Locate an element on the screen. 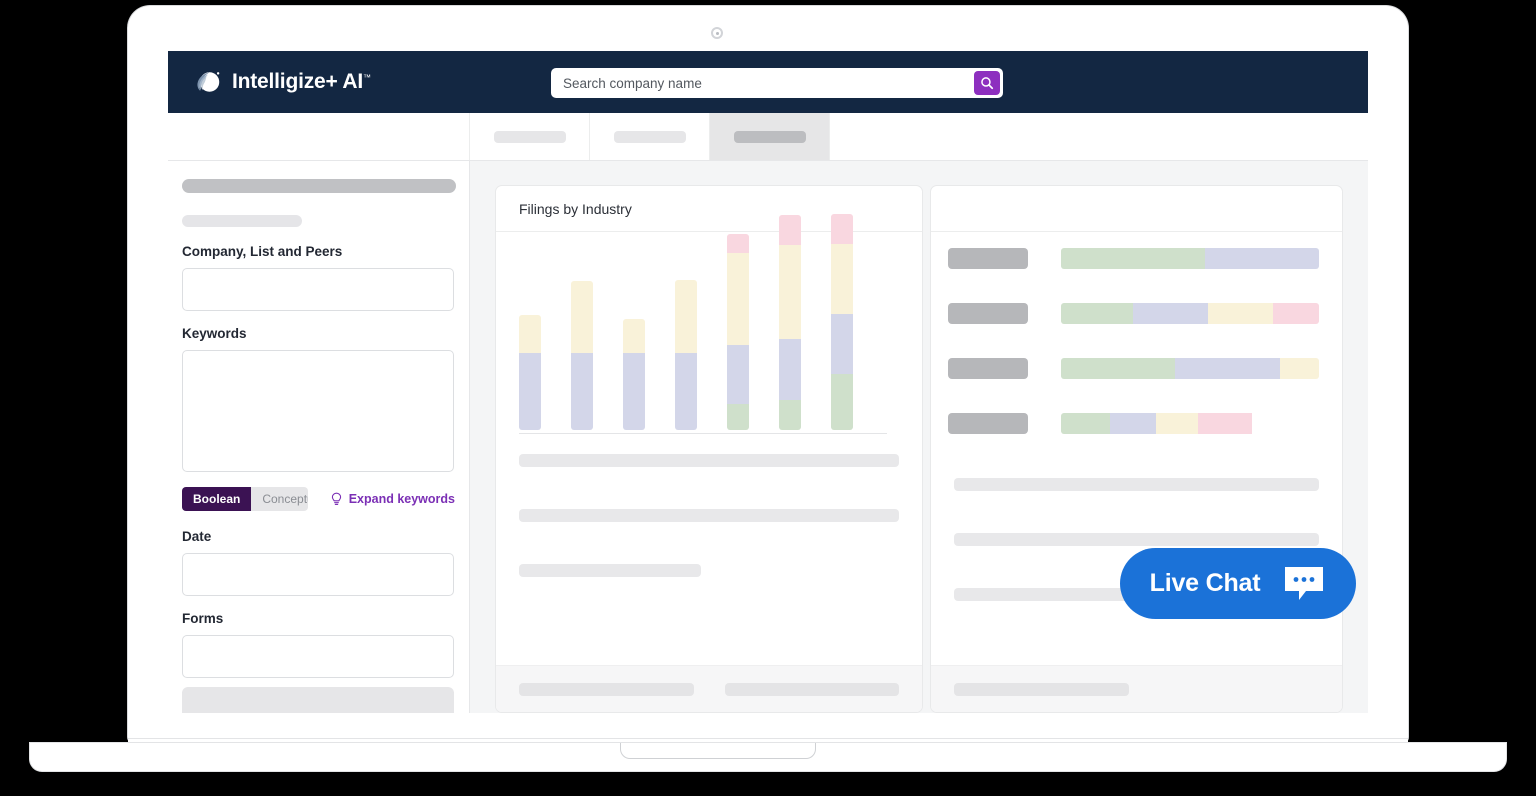 This screenshot has width=1536, height=796. tab-3-label-skeleton is located at coordinates (769, 136).